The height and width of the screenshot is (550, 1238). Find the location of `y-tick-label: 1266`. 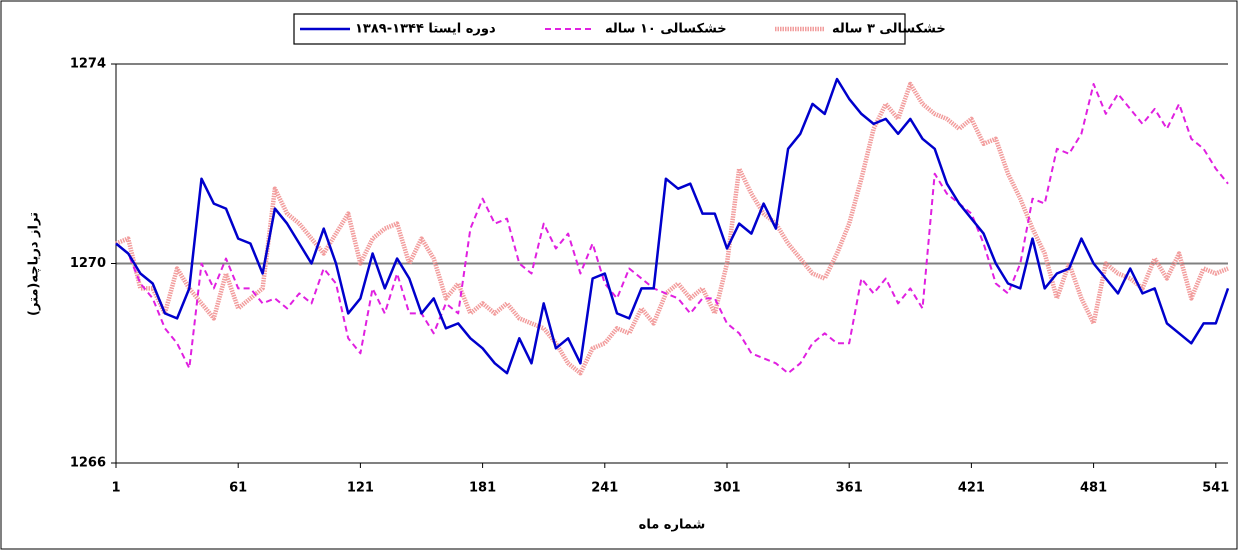

y-tick-label: 1266 is located at coordinates (88, 463).